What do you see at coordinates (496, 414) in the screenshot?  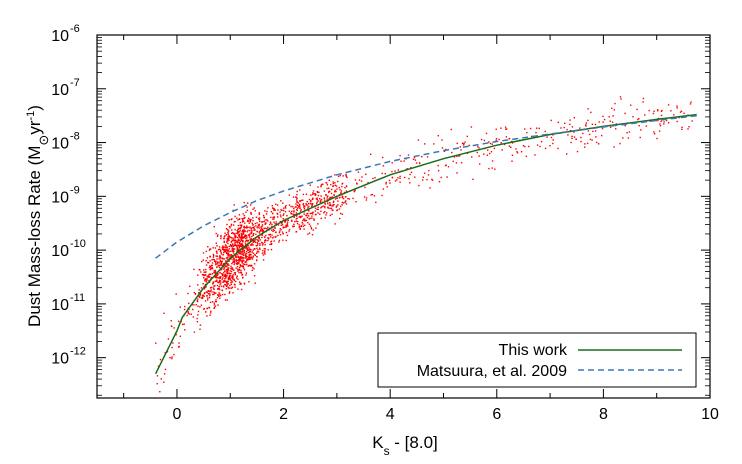 I see `x-tick-label: 6` at bounding box center [496, 414].